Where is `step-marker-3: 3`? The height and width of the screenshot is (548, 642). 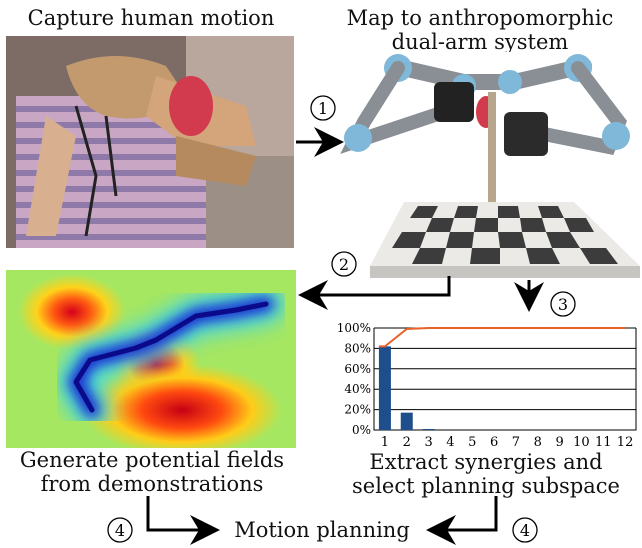 step-marker-3: 3 is located at coordinates (563, 304).